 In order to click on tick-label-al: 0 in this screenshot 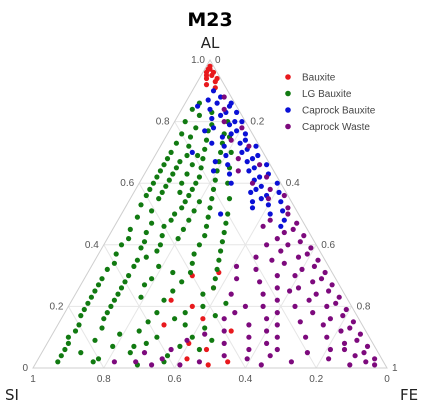, I will do `click(25, 368)`.